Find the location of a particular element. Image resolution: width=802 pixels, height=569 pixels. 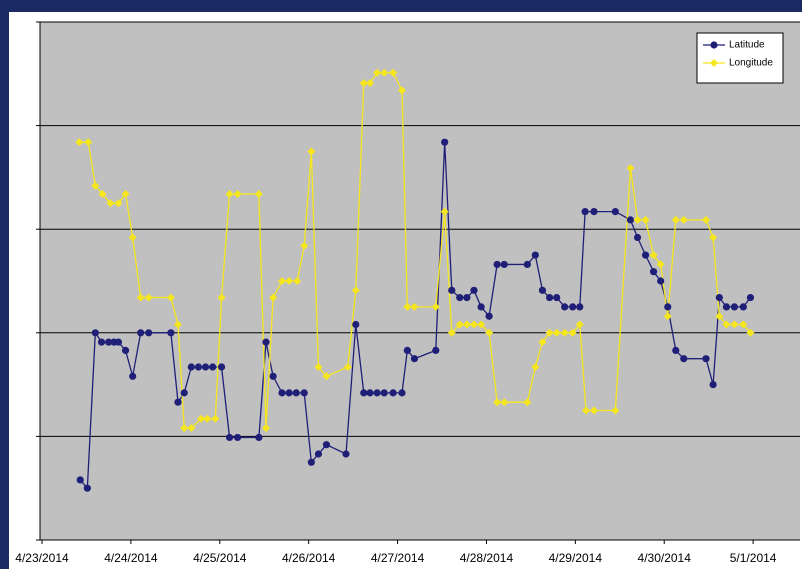

x-tick-label: 4/29/2014 is located at coordinates (576, 558).